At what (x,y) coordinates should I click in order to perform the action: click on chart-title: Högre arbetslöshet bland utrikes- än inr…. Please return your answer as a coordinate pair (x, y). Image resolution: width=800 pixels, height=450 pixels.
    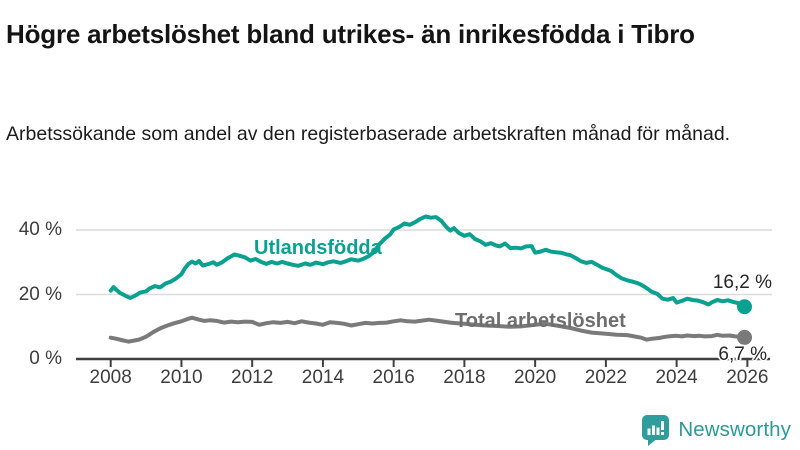
    Looking at the image, I should click on (350, 34).